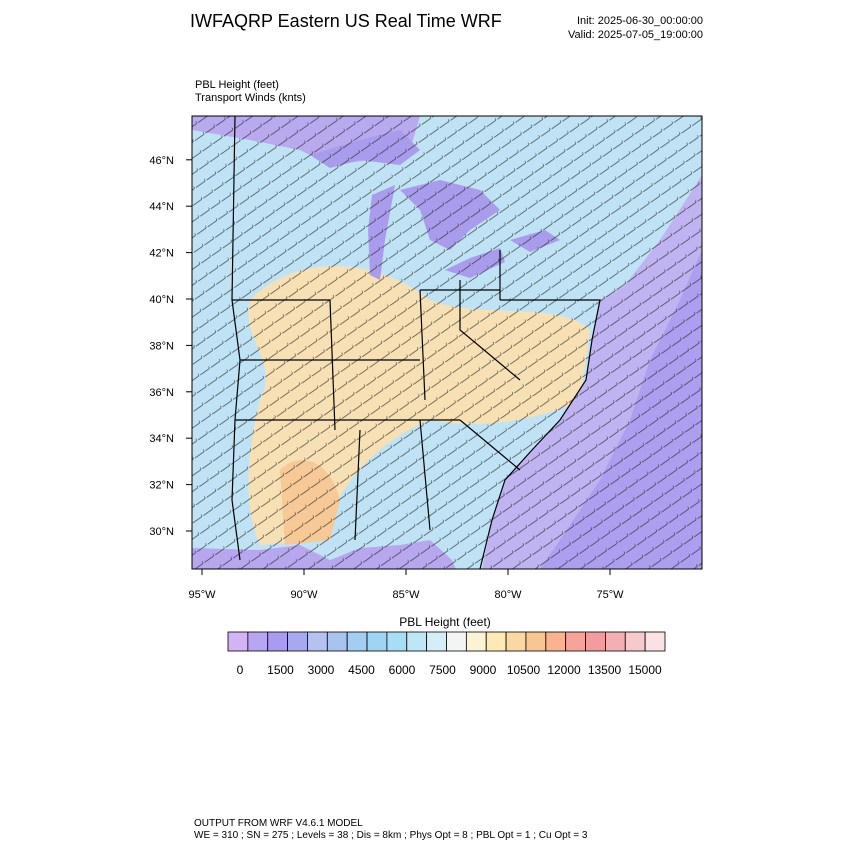  I want to click on colorbar-tick-label: 10500, so click(524, 670).